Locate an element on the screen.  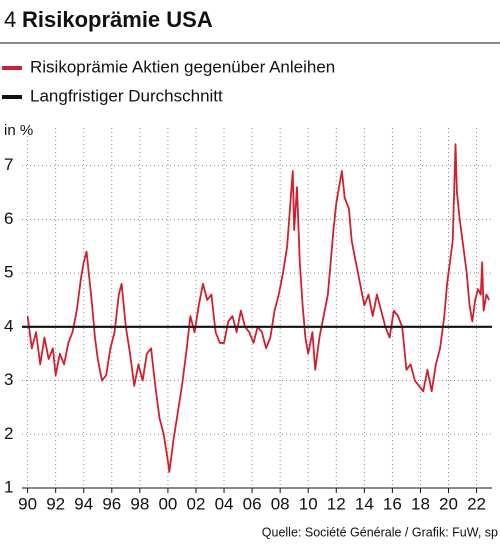
y-tick-label: 2 is located at coordinates (8, 433).